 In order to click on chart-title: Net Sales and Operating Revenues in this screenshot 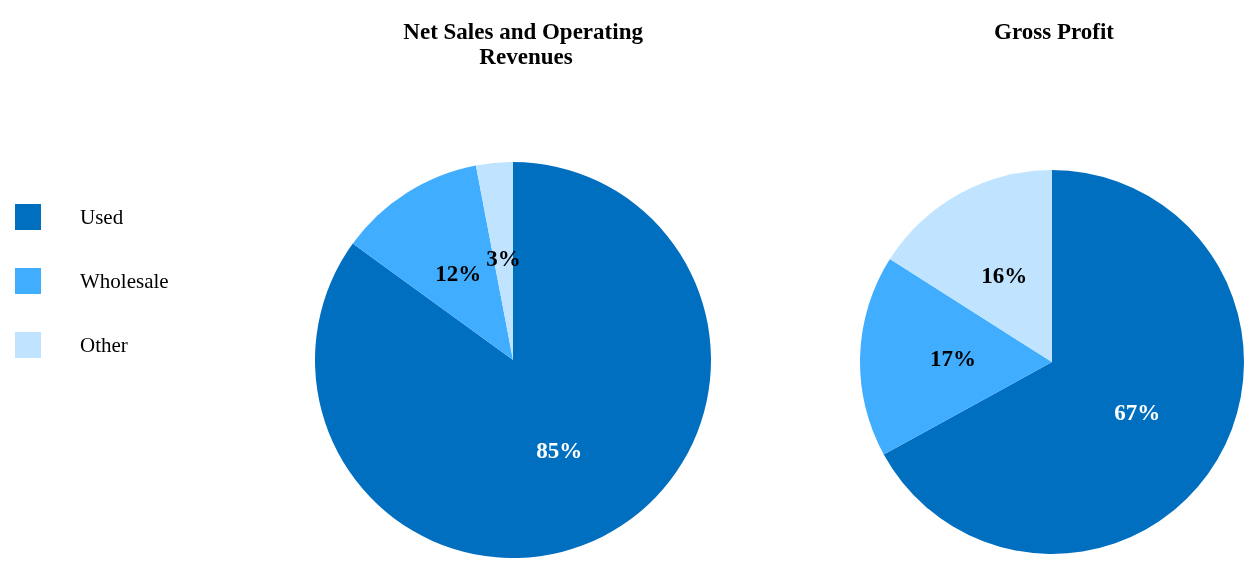, I will do `click(526, 44)`.